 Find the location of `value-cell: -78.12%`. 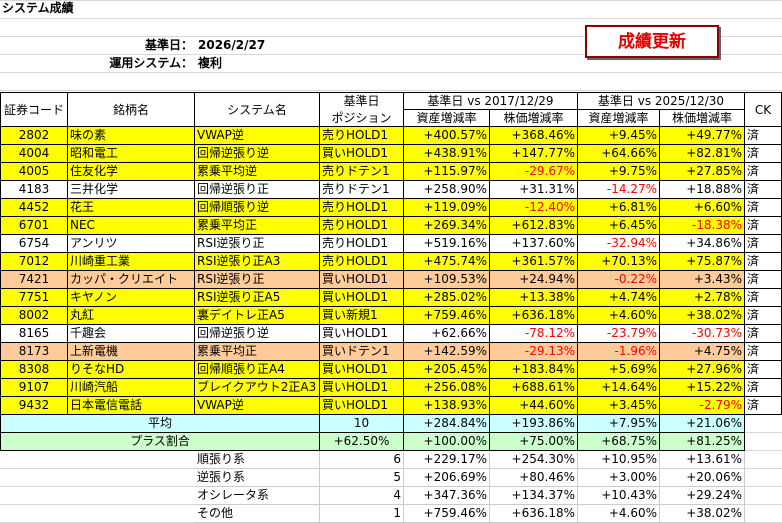

value-cell: -78.12% is located at coordinates (534, 334).